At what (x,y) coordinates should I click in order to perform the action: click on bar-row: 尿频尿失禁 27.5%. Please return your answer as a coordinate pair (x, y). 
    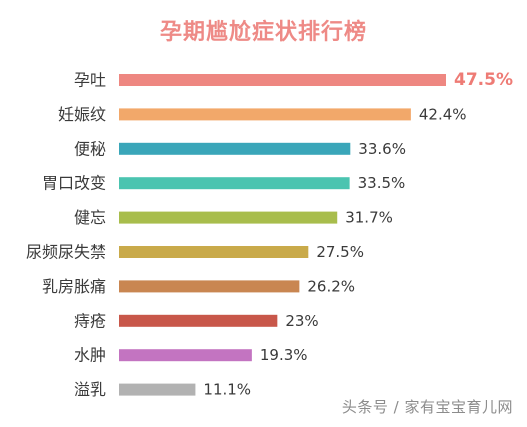
    Looking at the image, I should click on (195, 252).